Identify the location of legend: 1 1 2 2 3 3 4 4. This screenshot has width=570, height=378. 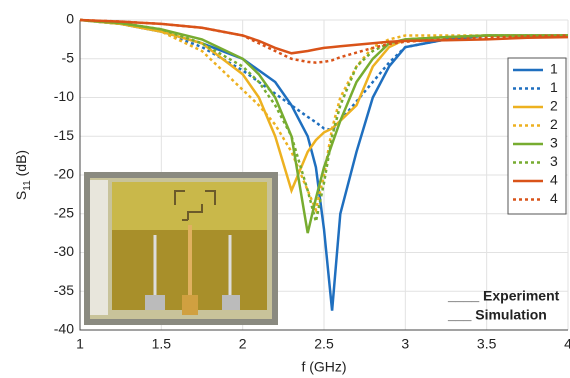
(537, 136).